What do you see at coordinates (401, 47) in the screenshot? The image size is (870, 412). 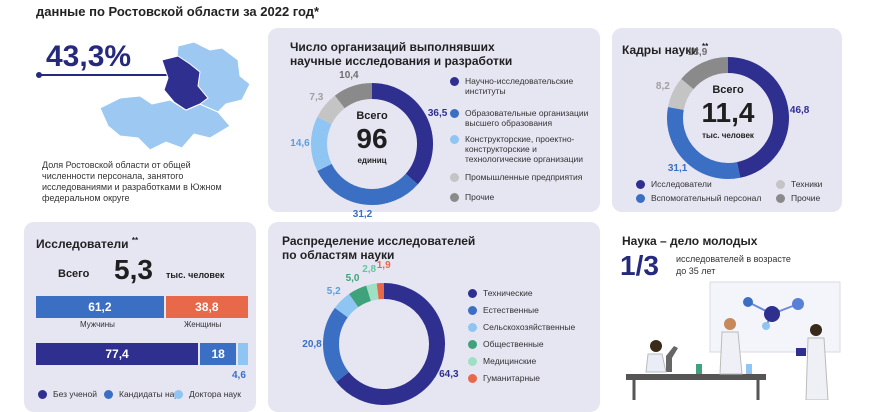 I see `orgs-title-line1: Число организаций выполнявших` at bounding box center [401, 47].